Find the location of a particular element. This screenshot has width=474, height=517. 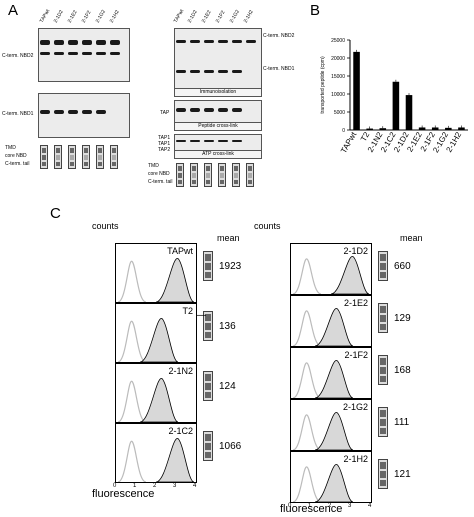

left-mean-value: 136 is located at coordinates (227, 326).